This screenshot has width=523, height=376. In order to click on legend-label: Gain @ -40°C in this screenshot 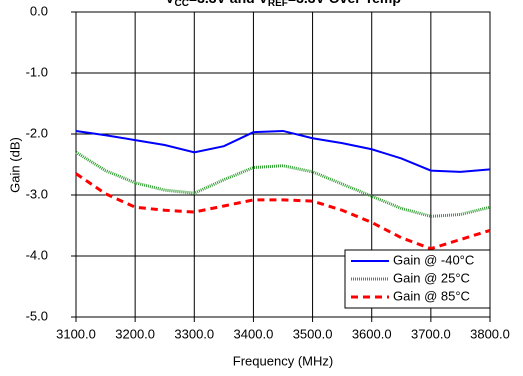, I will do `click(433, 259)`.